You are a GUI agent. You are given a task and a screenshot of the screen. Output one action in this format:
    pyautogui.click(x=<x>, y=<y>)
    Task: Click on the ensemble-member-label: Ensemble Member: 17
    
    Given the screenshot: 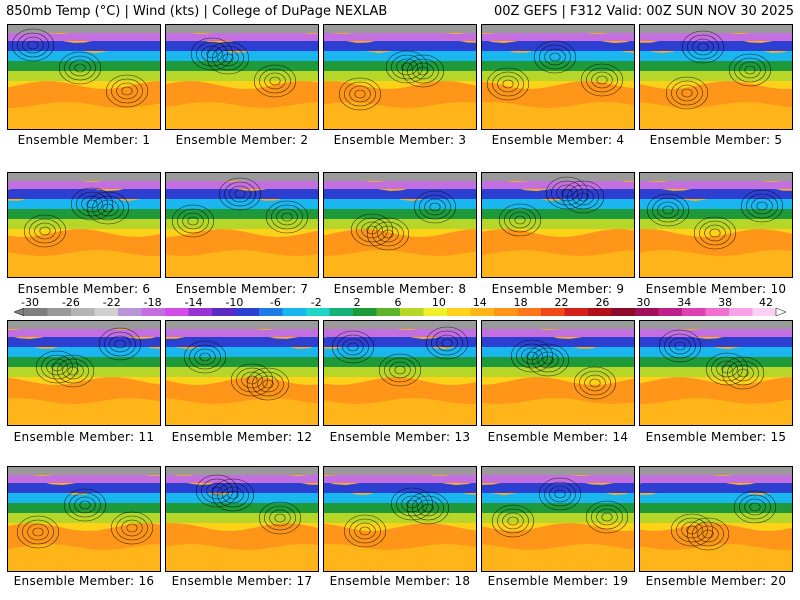 What is the action you would take?
    pyautogui.click(x=242, y=581)
    